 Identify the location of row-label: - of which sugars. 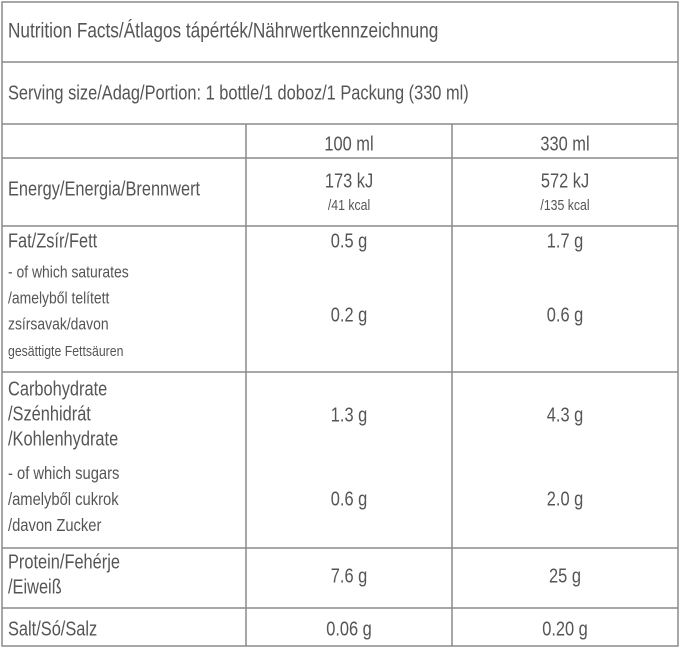
(63, 473).